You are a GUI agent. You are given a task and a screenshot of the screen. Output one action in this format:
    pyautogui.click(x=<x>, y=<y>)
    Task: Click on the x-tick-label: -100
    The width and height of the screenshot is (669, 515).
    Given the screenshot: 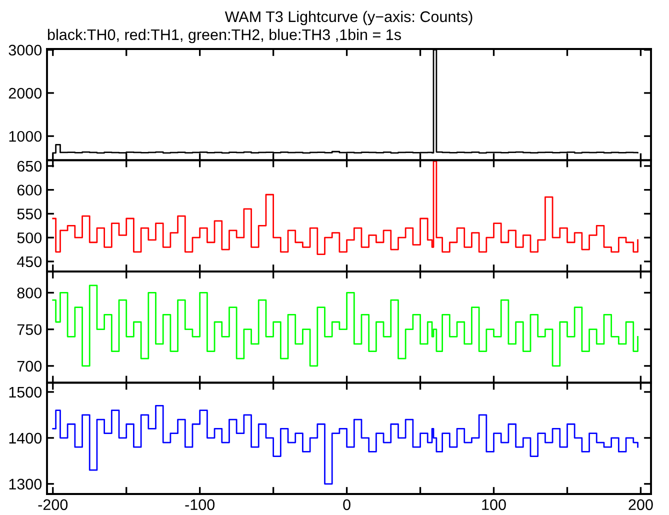 What is the action you would take?
    pyautogui.click(x=200, y=504)
    